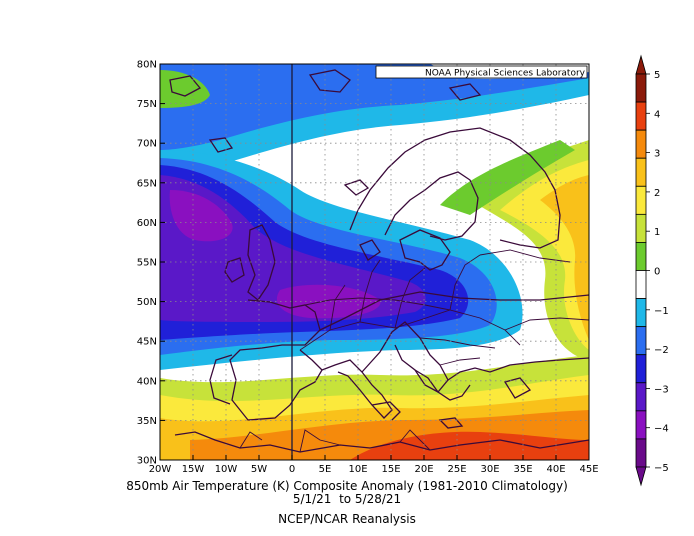 This screenshot has width=694, height=536. I want to click on colorbar: 5 4 3 2 1 0 −1 −2 −3 −4 −5, so click(652, 270).